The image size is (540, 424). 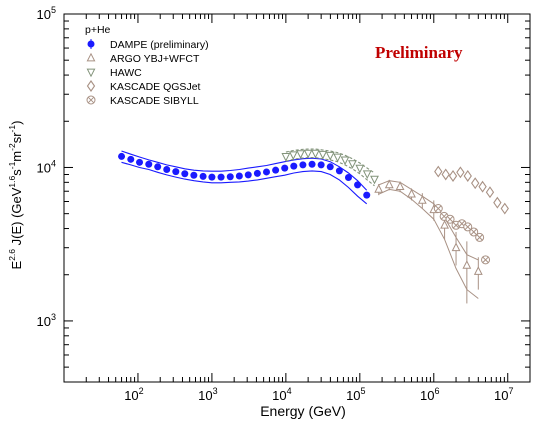 What do you see at coordinates (428, 220) in the screenshot?
I see `argo-band-upper` at bounding box center [428, 220].